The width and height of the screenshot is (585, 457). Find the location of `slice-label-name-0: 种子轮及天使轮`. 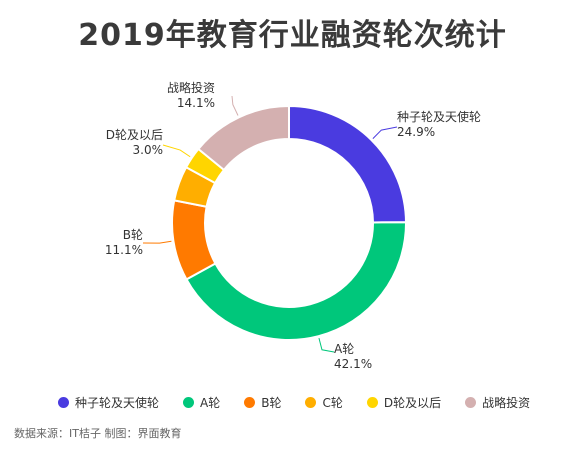

slice-label-name-0: 种子轮及天使轮 is located at coordinates (439, 116).